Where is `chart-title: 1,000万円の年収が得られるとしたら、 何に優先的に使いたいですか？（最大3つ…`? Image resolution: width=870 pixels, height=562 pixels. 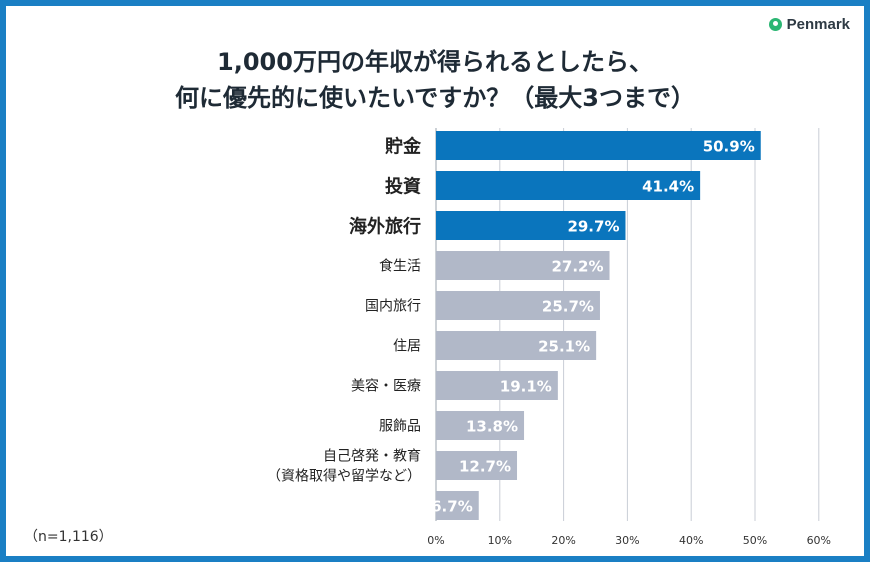 chart-title: 1,000万円の年収が得られるとしたら、 何に優先的に使いたいですか？（最大3つ… is located at coordinates (435, 80).